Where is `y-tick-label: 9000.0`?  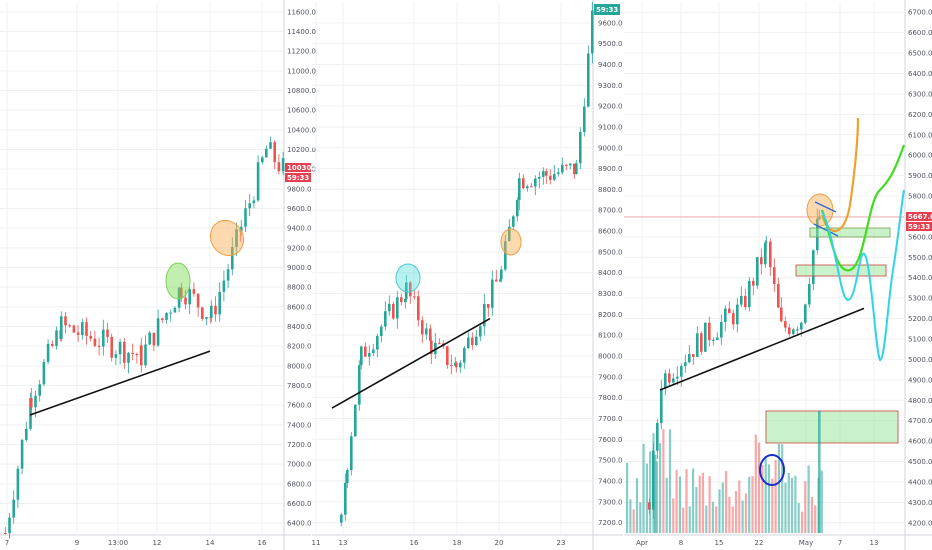 y-tick-label: 9000.0 is located at coordinates (610, 148).